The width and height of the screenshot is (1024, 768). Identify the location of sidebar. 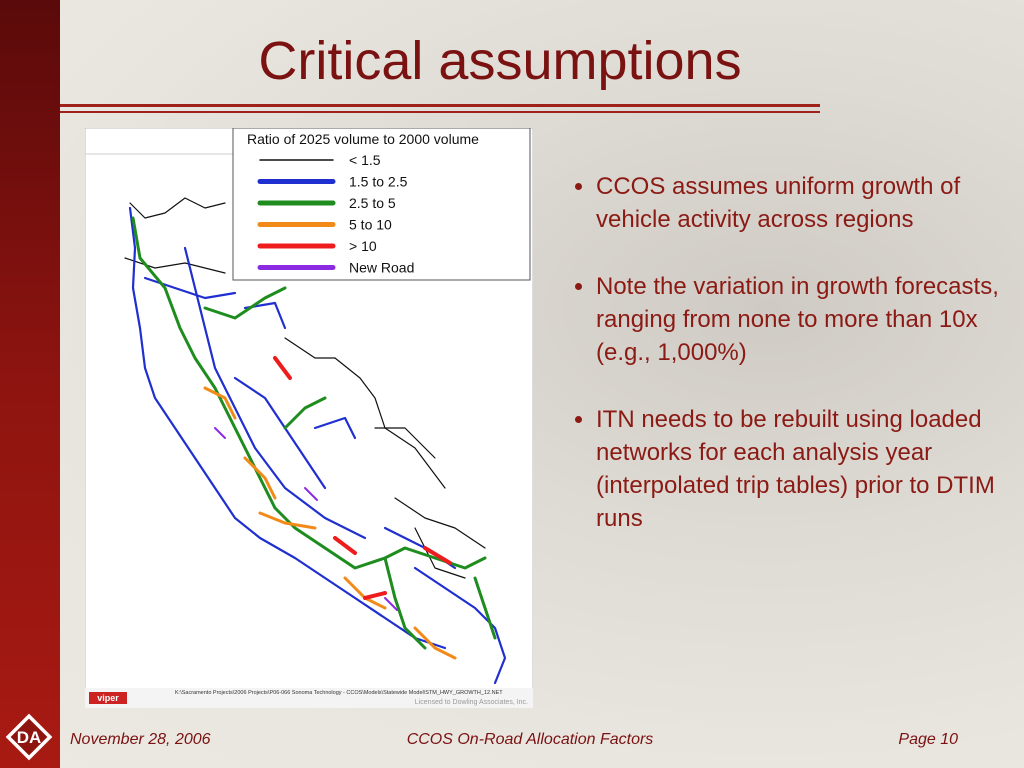
(30, 384).